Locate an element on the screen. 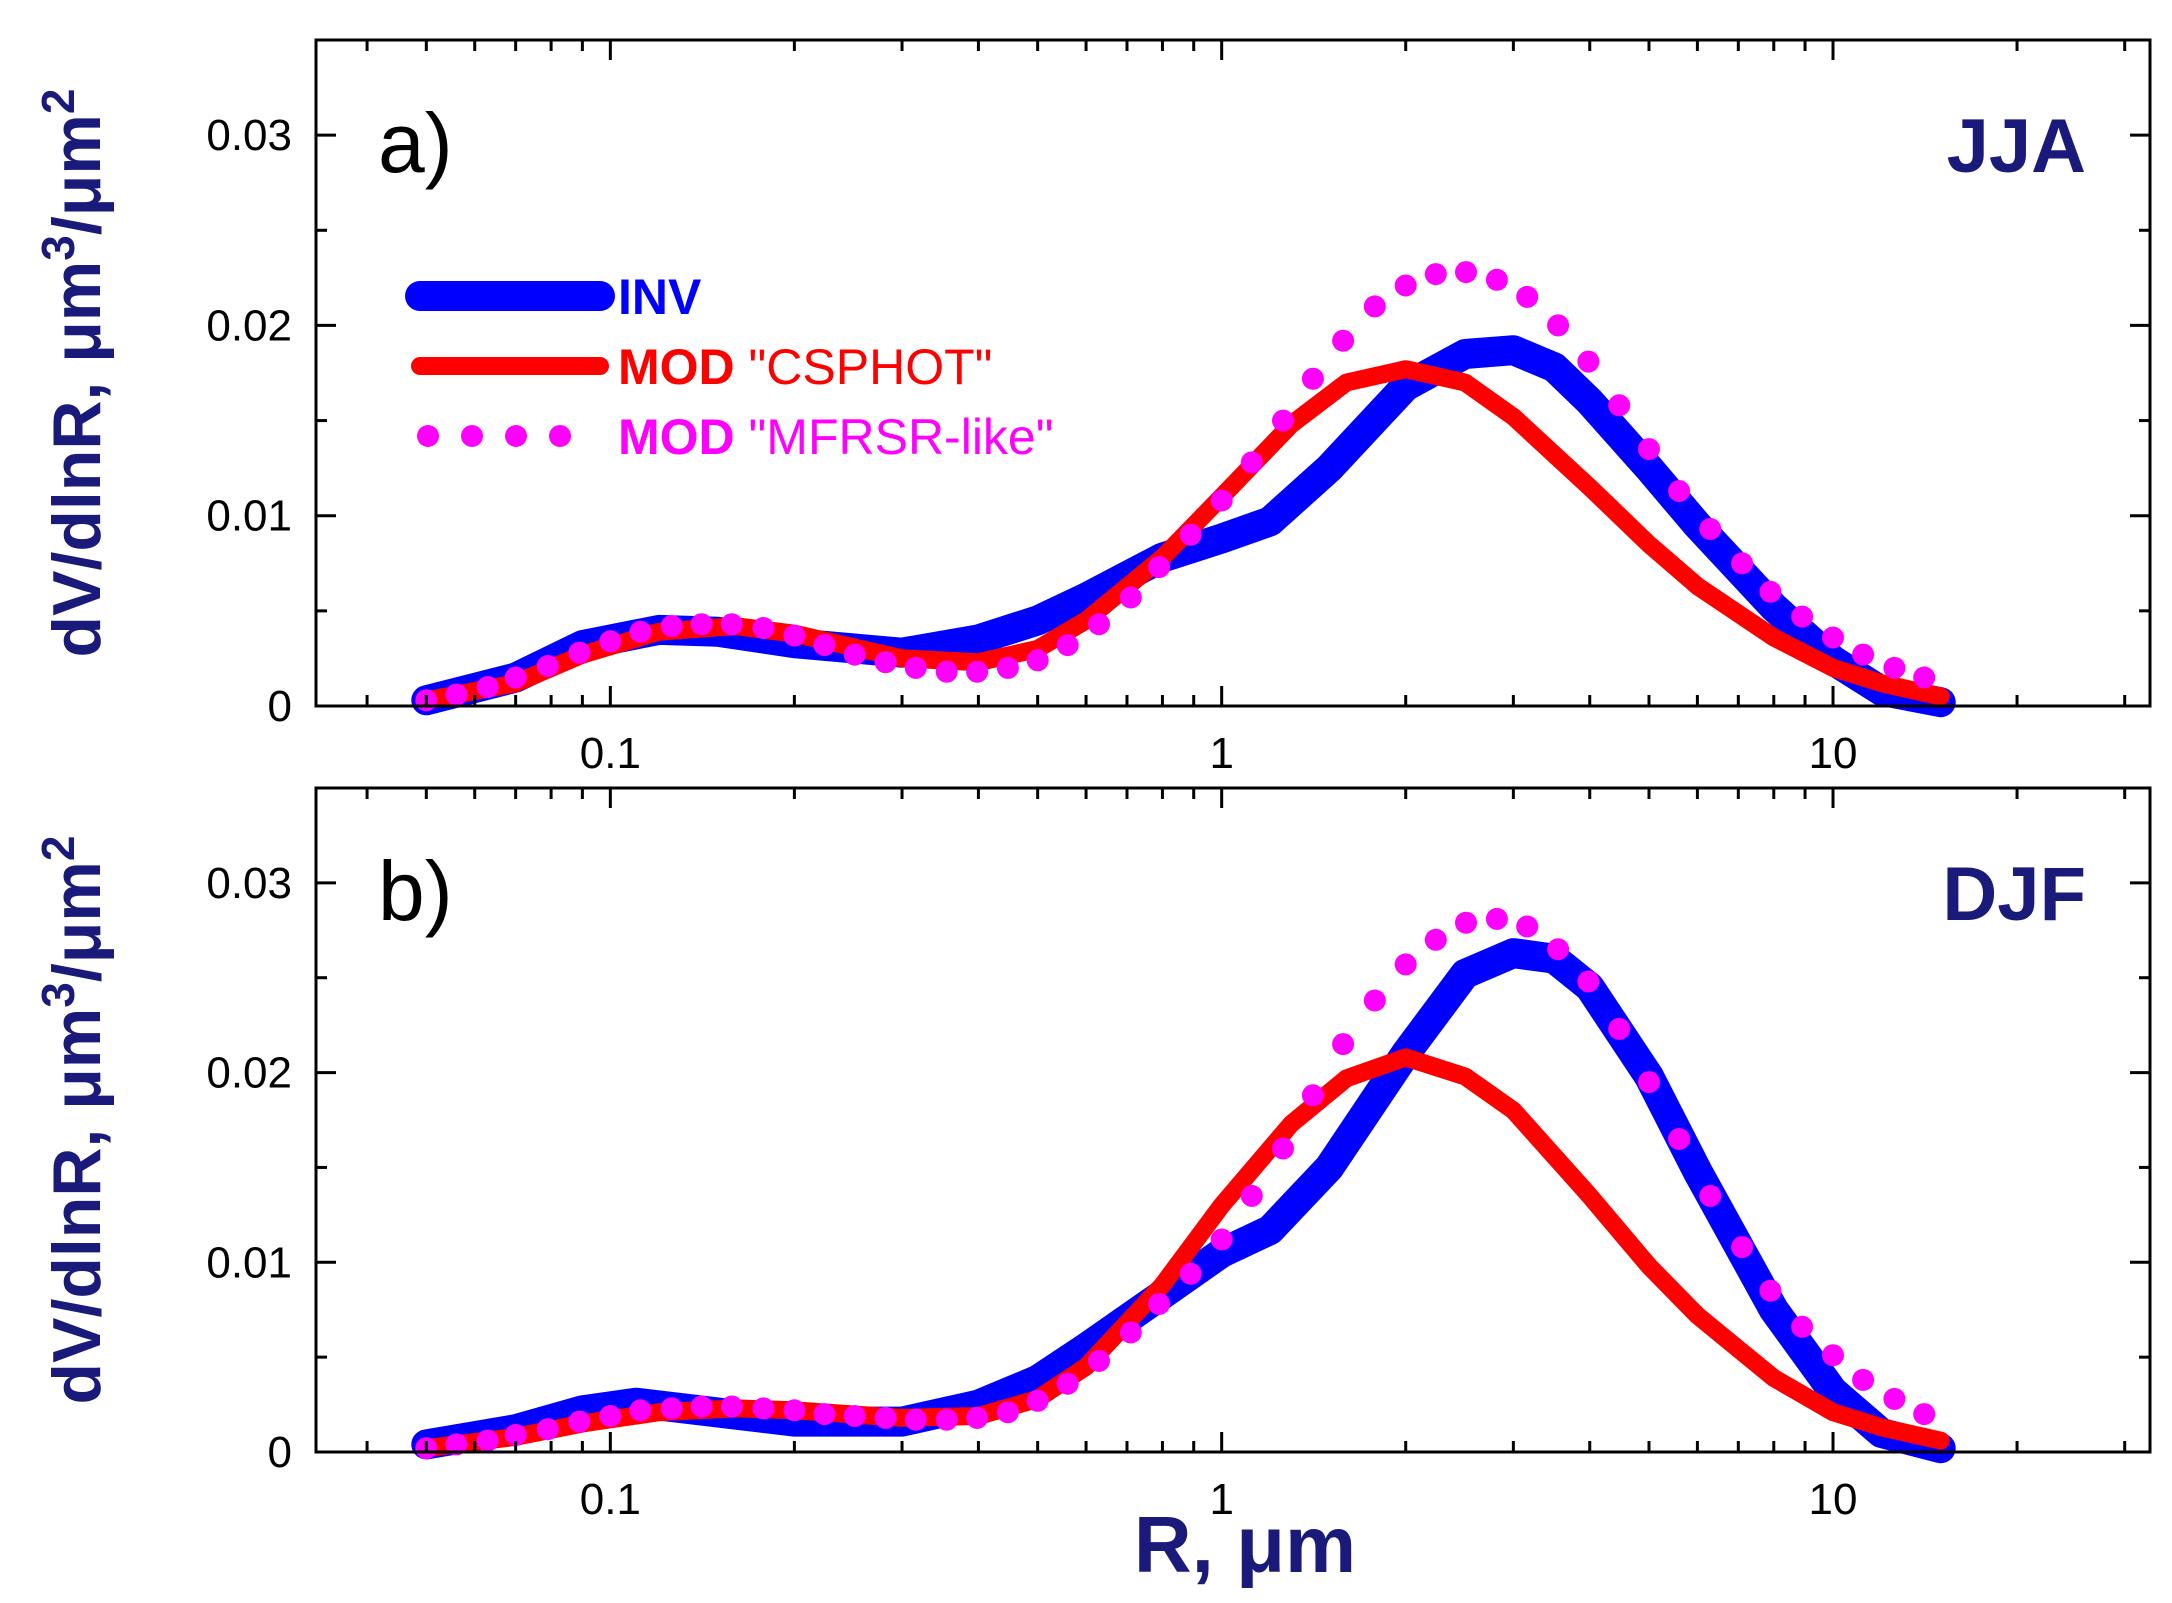  y-axis-label-b: dV/dlnR, μm3/μm2 is located at coordinates (73, 1120).